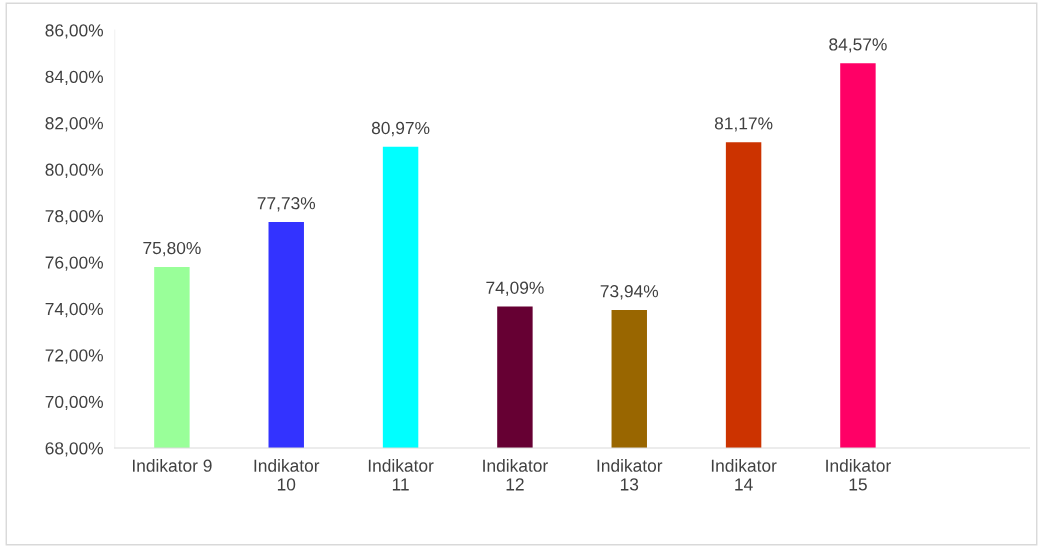 The height and width of the screenshot is (547, 1043). What do you see at coordinates (287, 475) in the screenshot?
I see `x-tick-label: Indikator 10` at bounding box center [287, 475].